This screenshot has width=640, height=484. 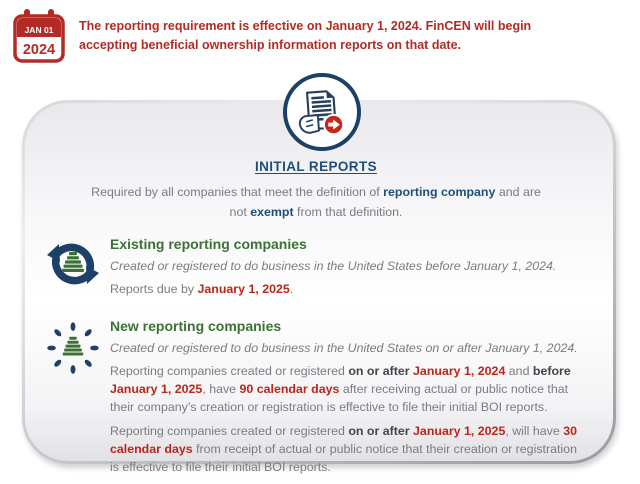 What do you see at coordinates (73, 264) in the screenshot?
I see `cycle-building-icon` at bounding box center [73, 264].